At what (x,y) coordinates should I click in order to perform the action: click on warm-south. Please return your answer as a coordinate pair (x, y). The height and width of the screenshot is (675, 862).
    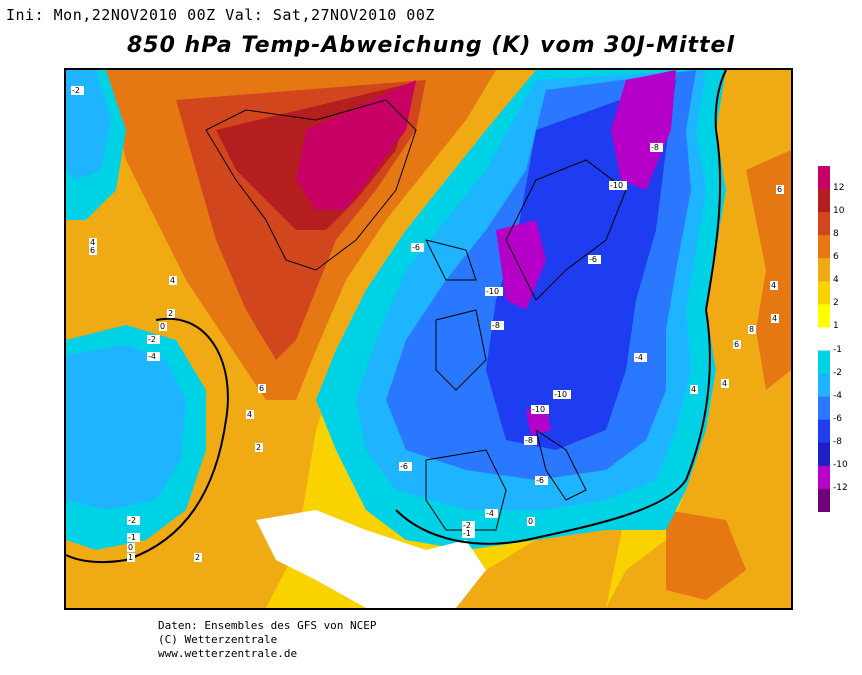
    Looking at the image, I should click on (536, 559).